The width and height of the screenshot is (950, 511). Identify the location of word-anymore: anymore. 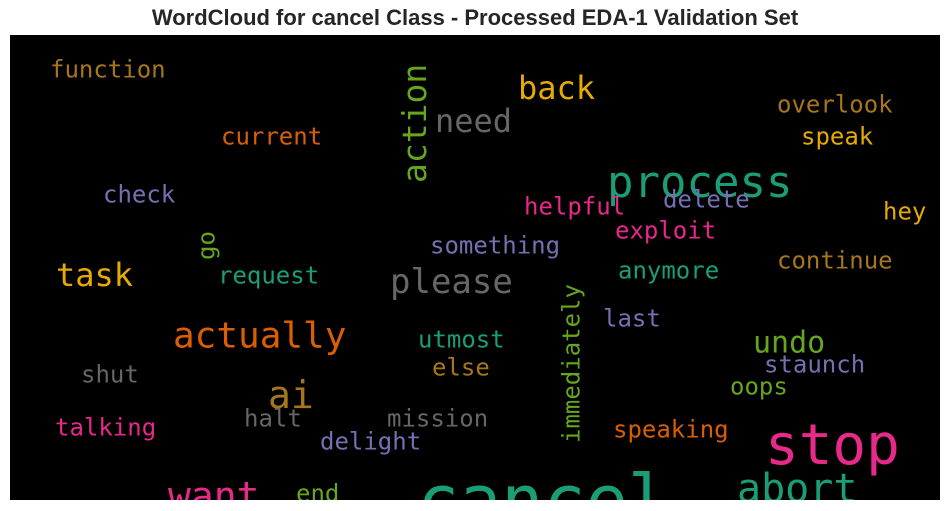
(668, 271).